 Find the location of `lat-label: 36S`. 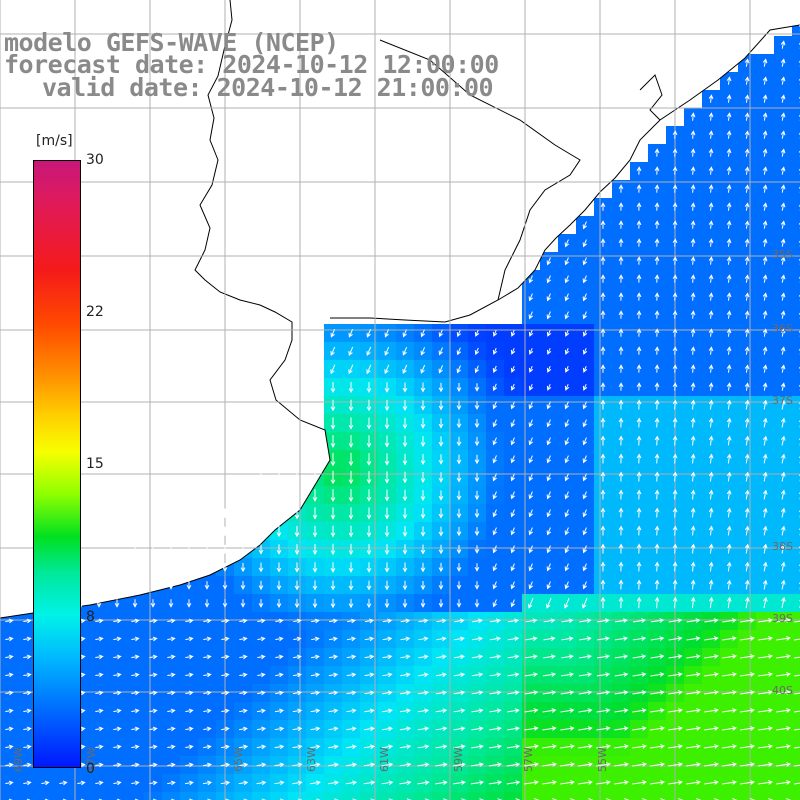

lat-label: 36S is located at coordinates (782, 328).